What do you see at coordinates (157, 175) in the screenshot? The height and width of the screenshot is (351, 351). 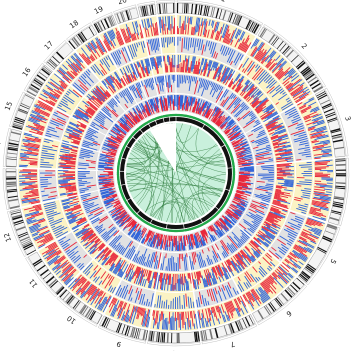 I see `genomic-link` at bounding box center [157, 175].